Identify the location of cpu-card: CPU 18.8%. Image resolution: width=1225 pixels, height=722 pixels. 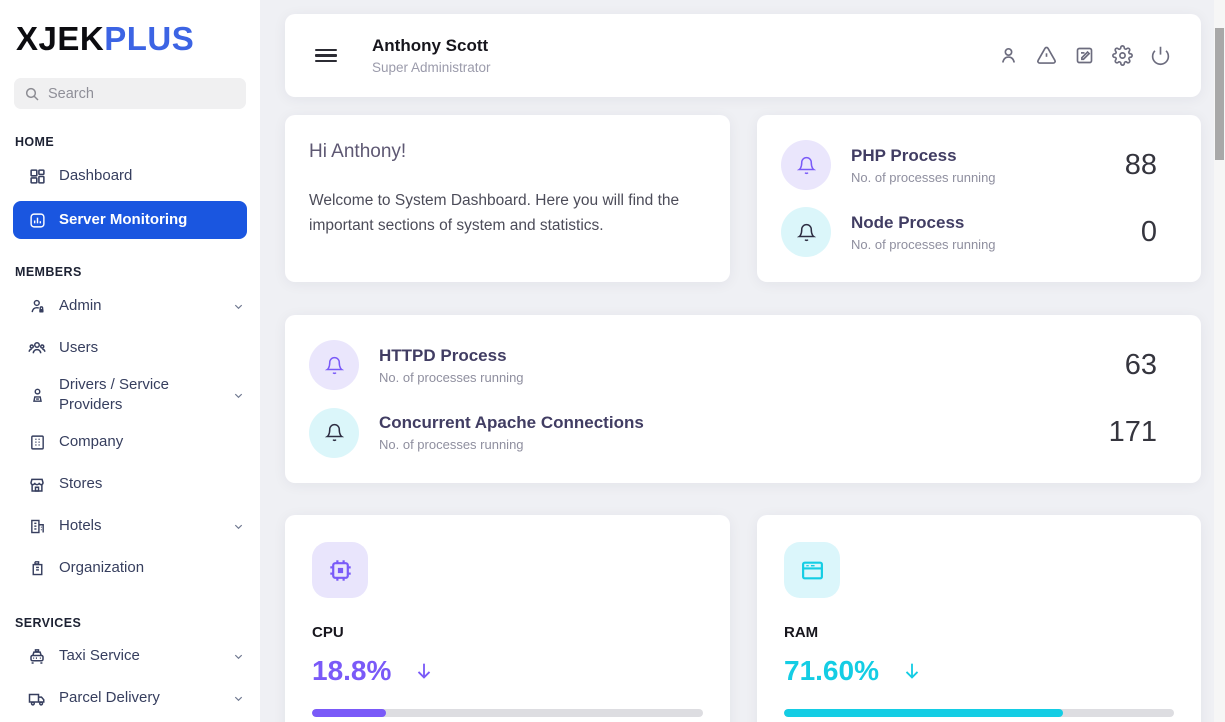
(507, 618).